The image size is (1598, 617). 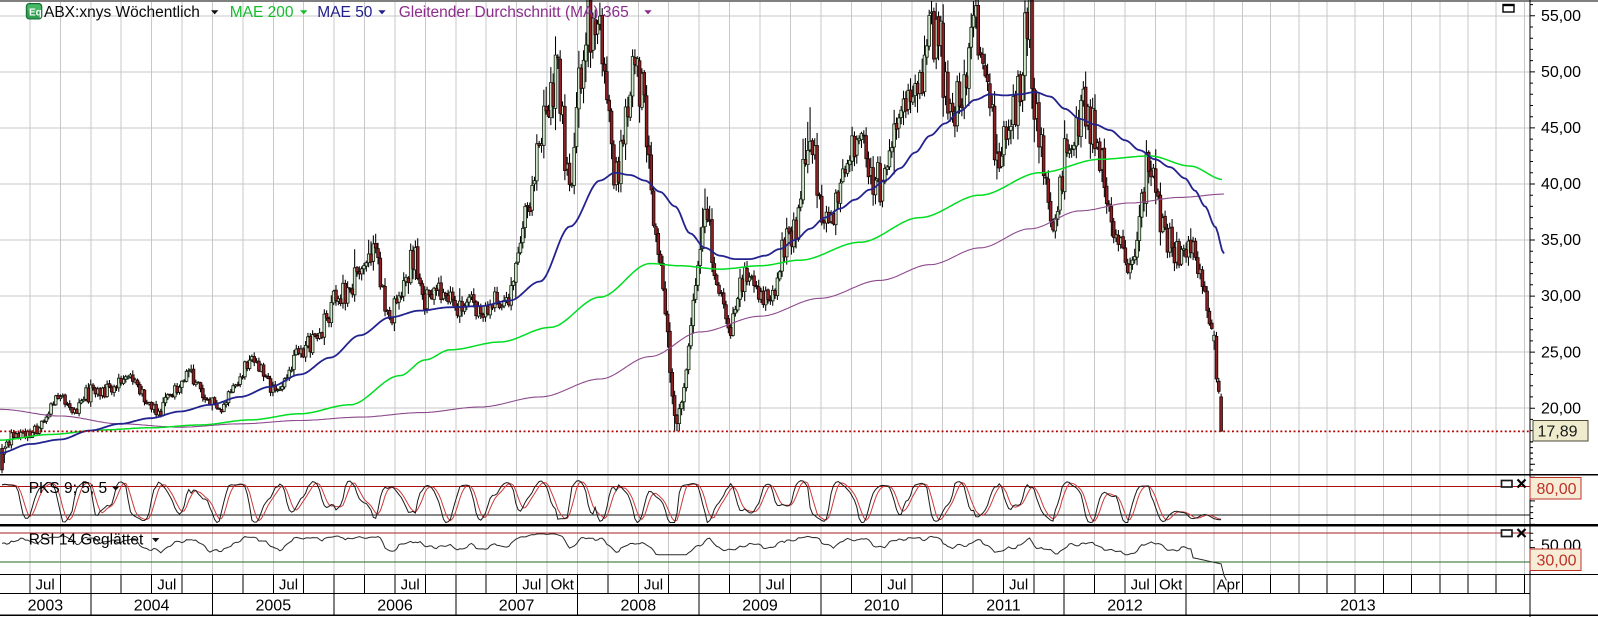 What do you see at coordinates (35, 13) in the screenshot?
I see `svg-text: Eq` at bounding box center [35, 13].